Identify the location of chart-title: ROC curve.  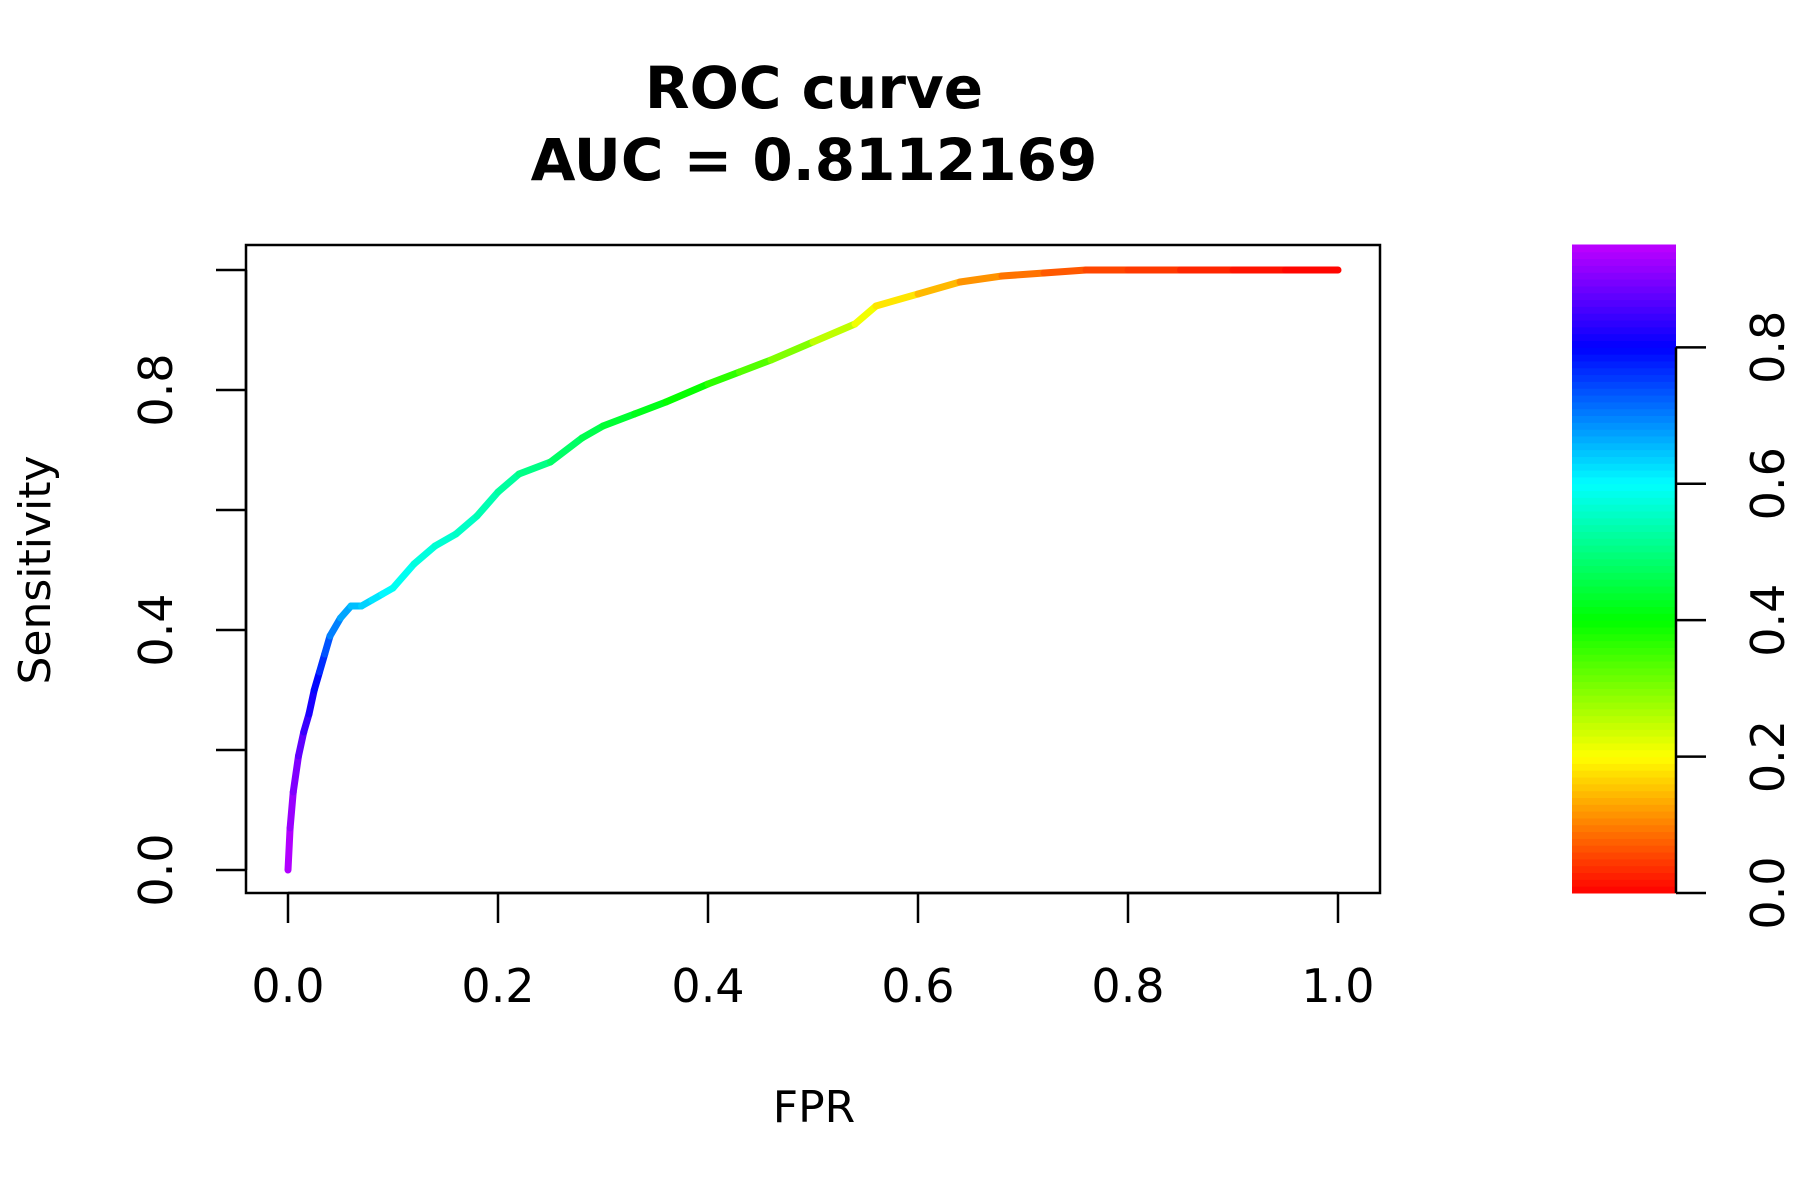
(814, 88).